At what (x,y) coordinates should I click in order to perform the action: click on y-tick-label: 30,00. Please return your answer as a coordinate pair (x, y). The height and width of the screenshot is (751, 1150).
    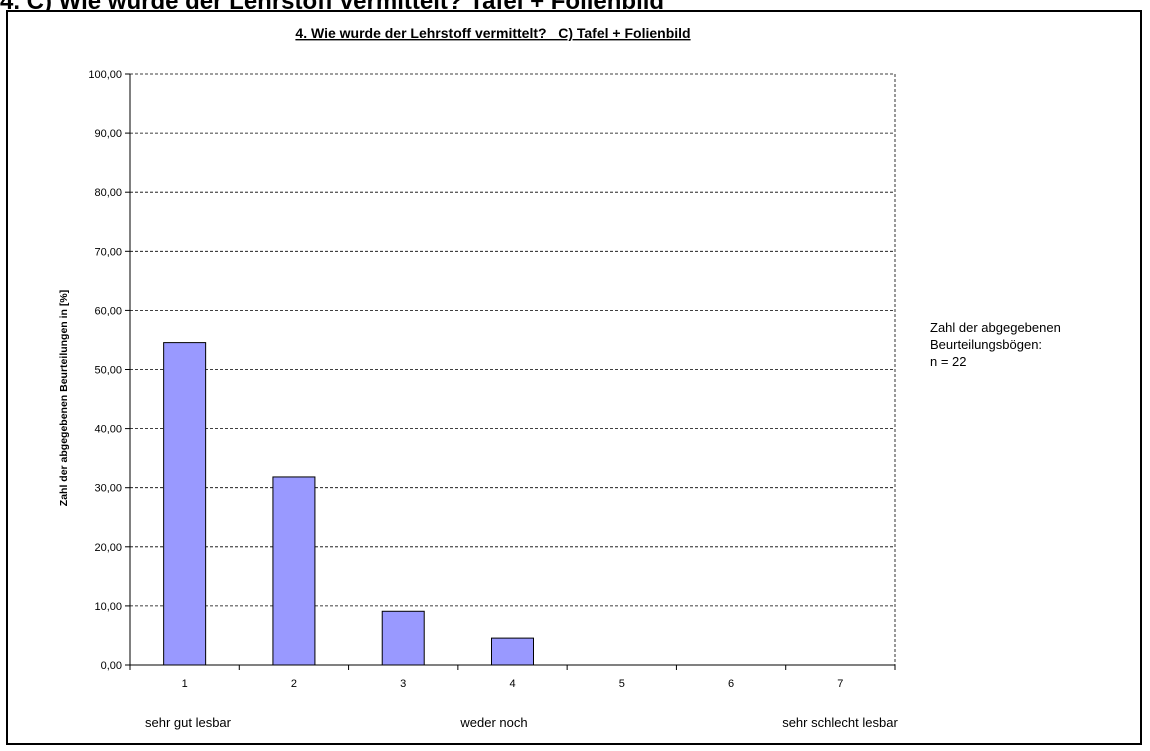
    Looking at the image, I should click on (108, 489).